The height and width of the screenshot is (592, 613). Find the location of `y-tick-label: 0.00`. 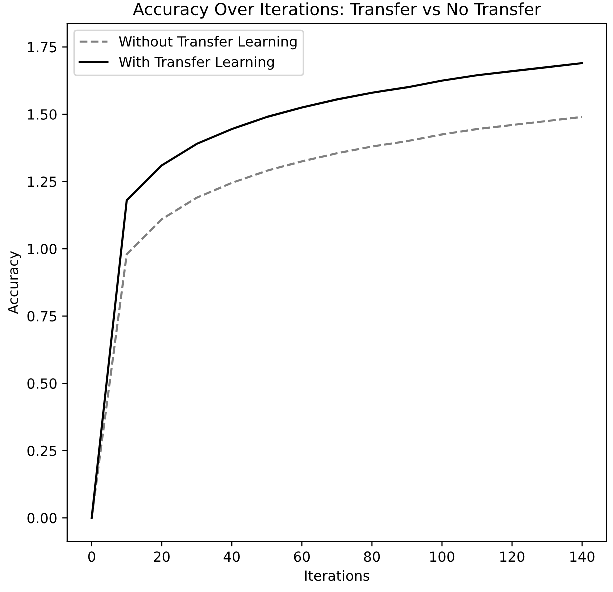

y-tick-label: 0.00 is located at coordinates (42, 518).